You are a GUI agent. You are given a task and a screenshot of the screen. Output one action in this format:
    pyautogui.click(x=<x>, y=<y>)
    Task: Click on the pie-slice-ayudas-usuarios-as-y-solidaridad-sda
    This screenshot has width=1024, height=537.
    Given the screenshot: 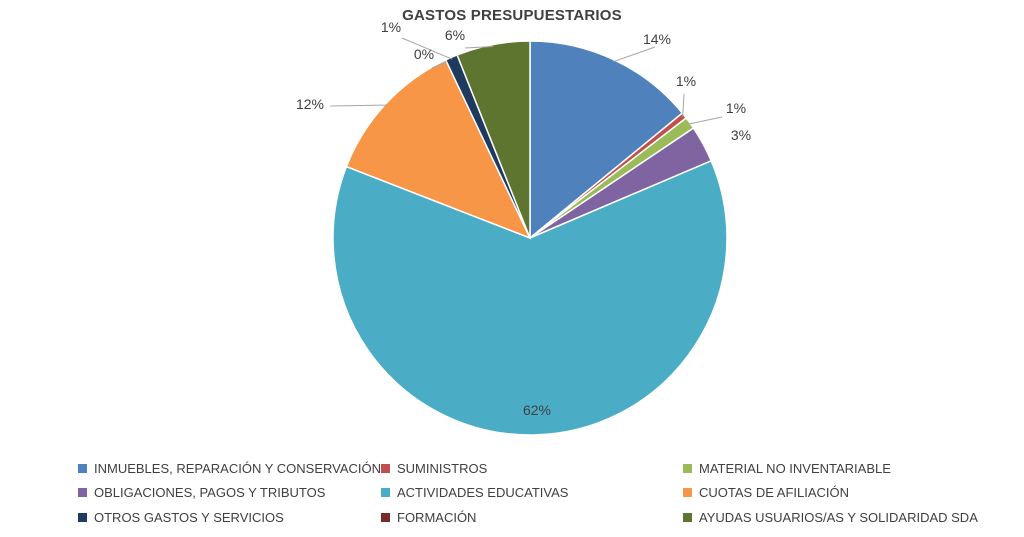 What is the action you would take?
    pyautogui.click(x=493, y=139)
    